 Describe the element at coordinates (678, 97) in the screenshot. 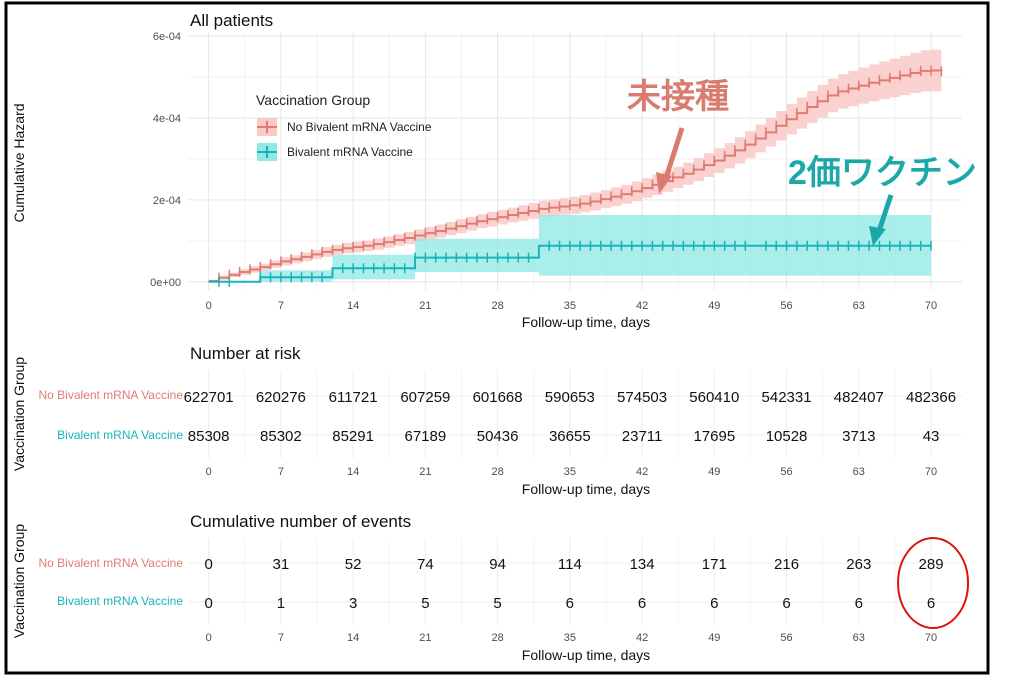

I see `annotation-unvaccinated: 未接種` at that location.